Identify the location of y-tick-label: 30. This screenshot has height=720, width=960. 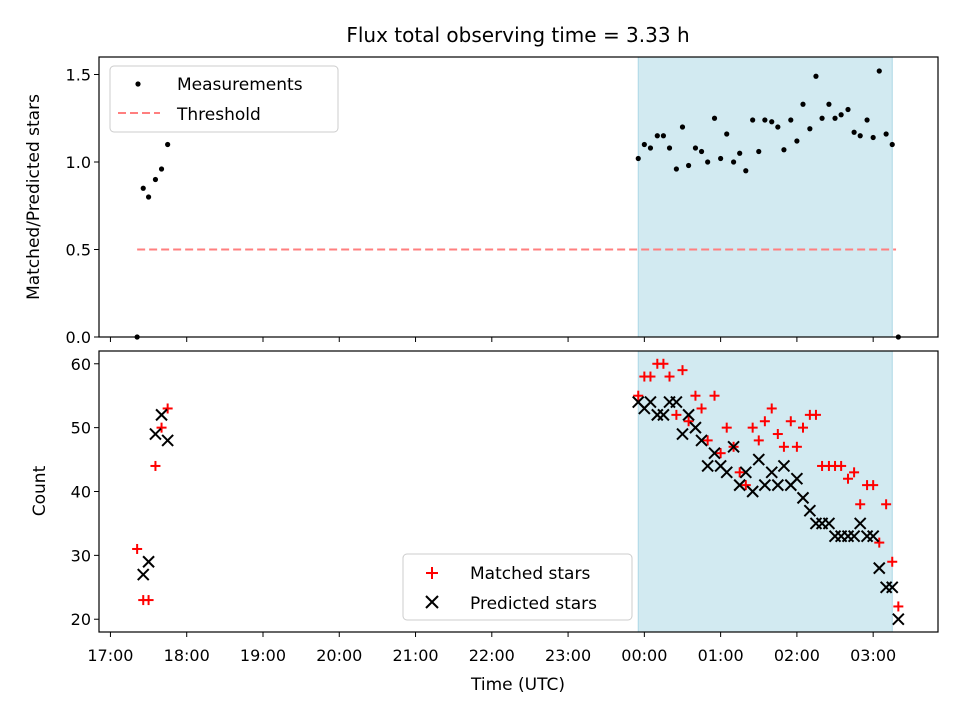
(81, 555).